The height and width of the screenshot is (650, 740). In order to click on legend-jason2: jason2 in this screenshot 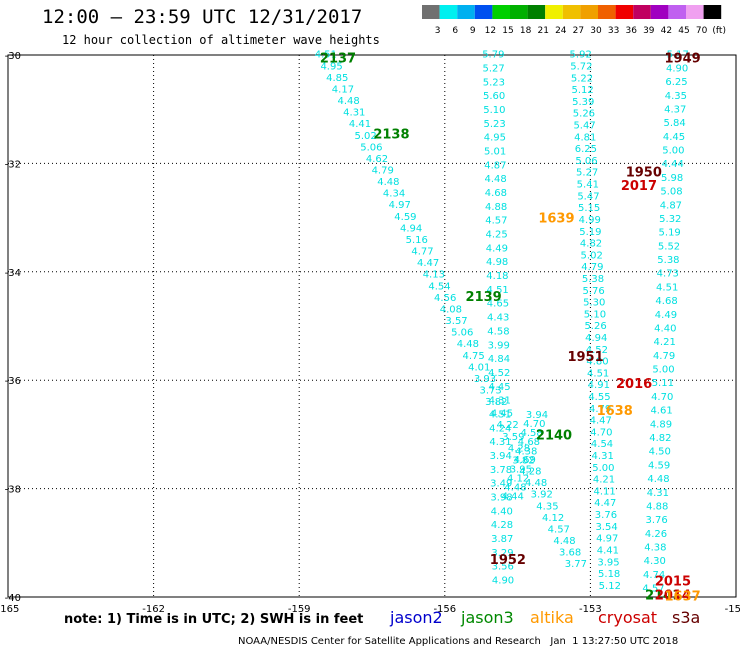, I will do `click(416, 617)`.